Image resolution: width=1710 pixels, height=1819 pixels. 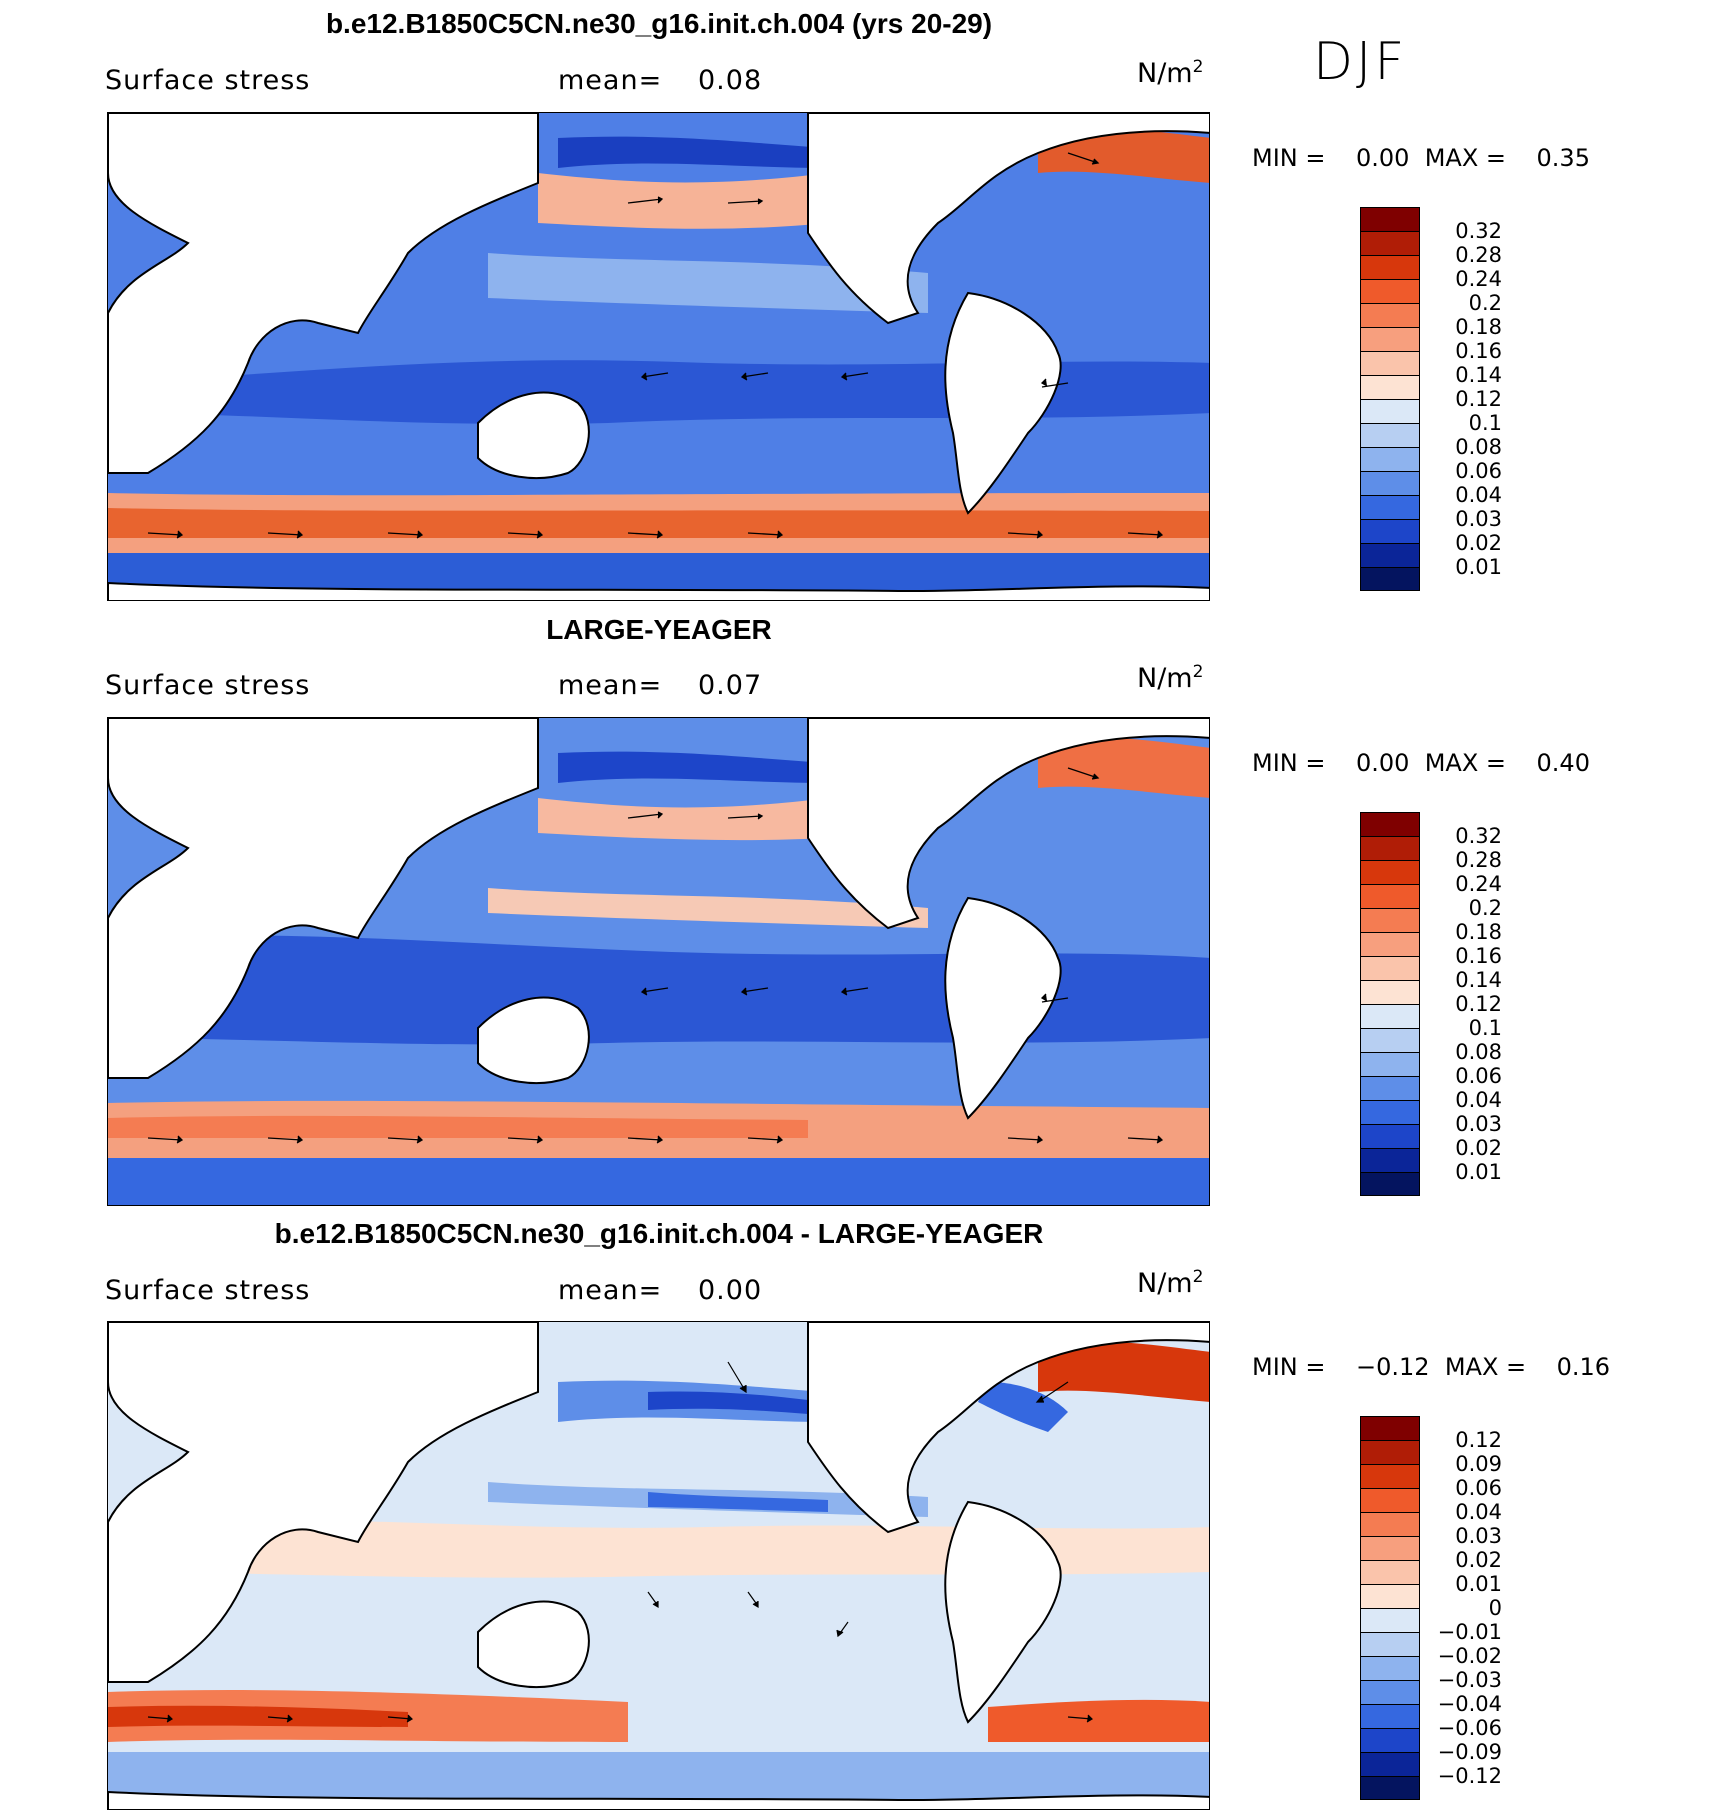 I want to click on colorbar-level-label: −0.01, so click(x=1469, y=1632).